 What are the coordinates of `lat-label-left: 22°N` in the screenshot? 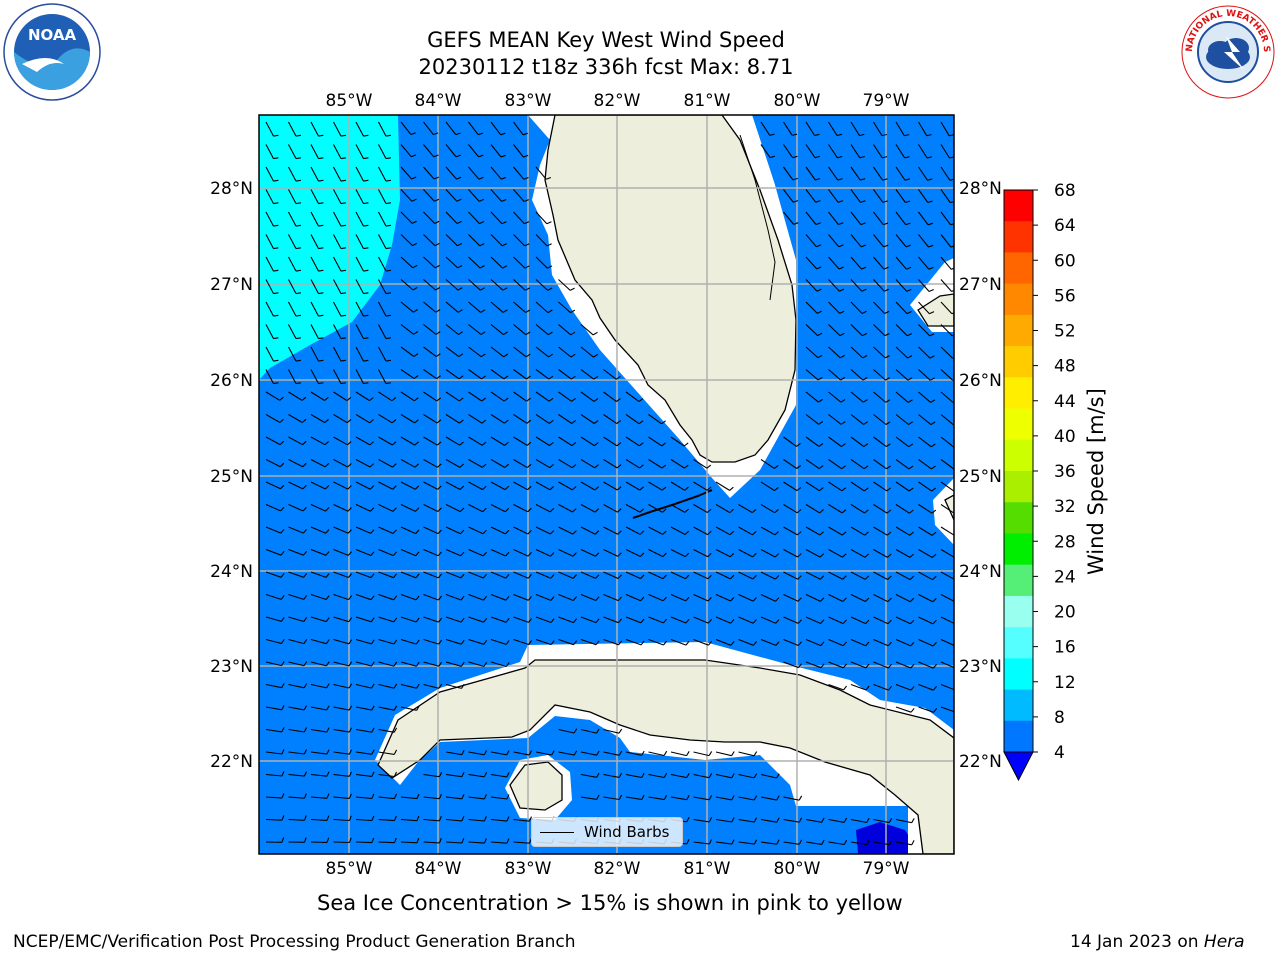 It's located at (231, 762).